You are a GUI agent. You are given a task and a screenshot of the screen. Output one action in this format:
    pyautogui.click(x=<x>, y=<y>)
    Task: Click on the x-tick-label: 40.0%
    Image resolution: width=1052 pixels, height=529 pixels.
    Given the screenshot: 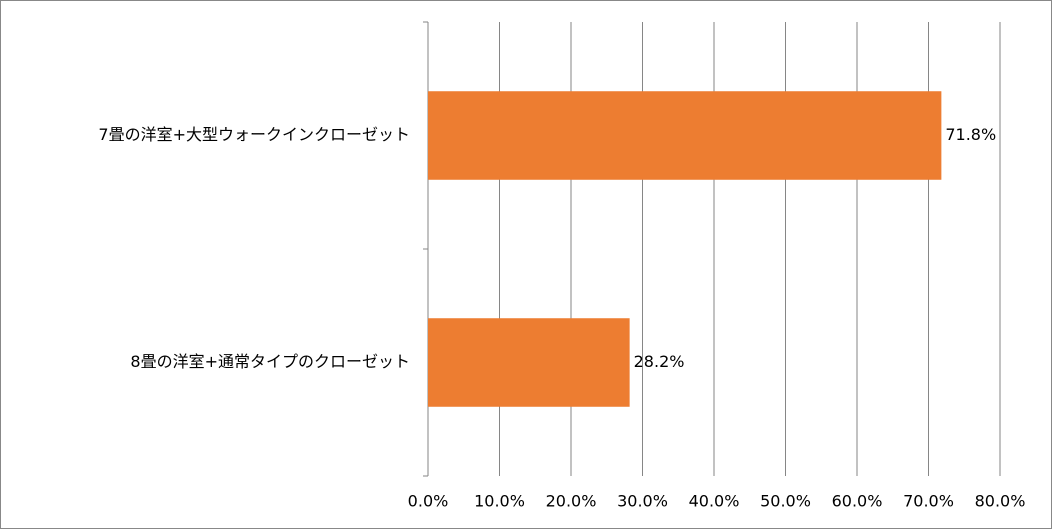 What is the action you would take?
    pyautogui.click(x=714, y=501)
    